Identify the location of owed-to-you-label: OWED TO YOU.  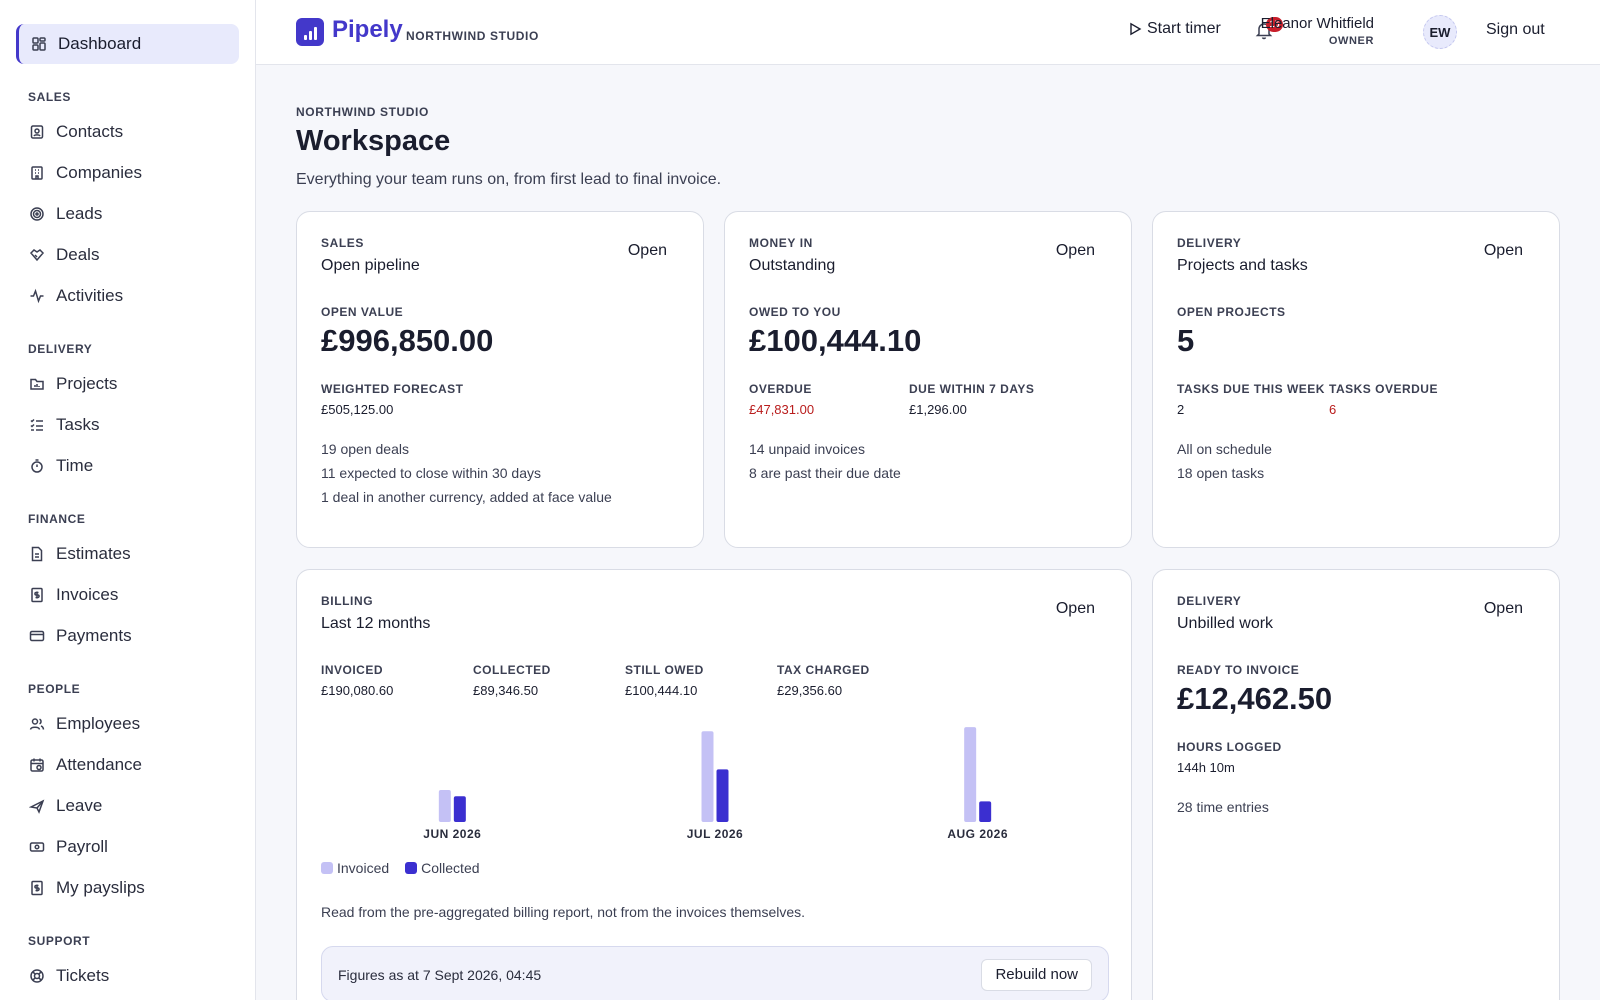
(795, 312).